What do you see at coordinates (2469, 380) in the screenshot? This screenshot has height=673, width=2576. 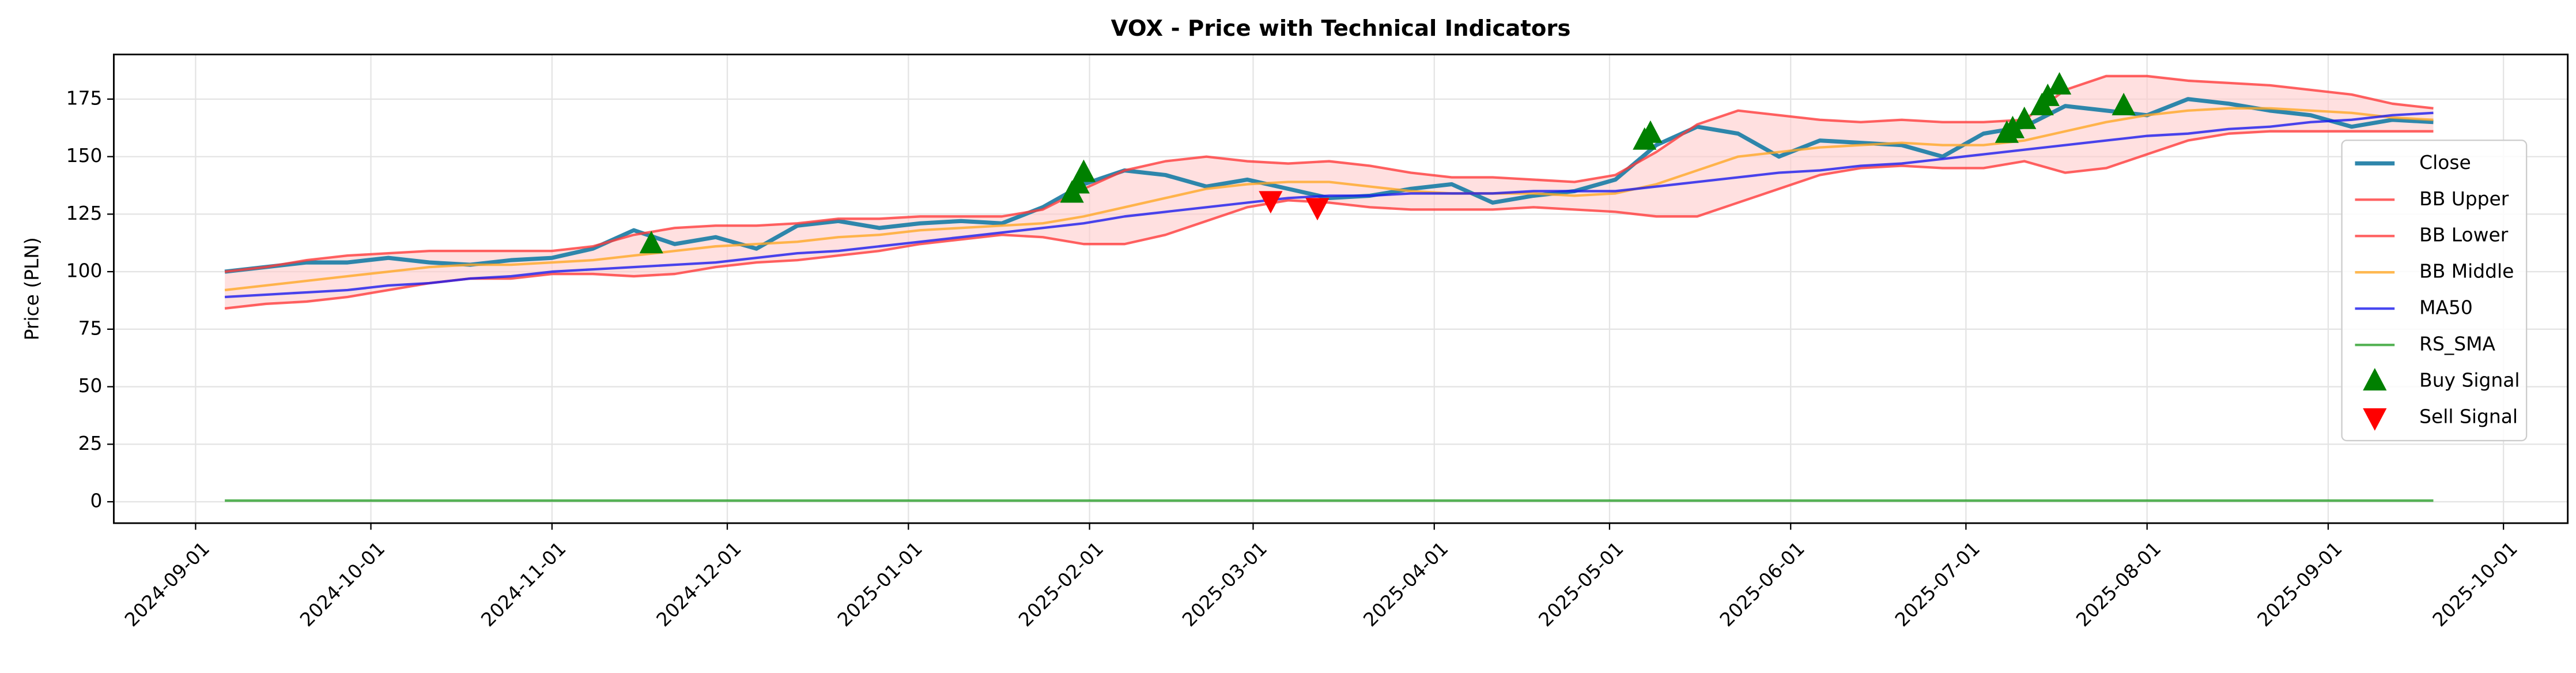 I see `legend-label: Buy Signal` at bounding box center [2469, 380].